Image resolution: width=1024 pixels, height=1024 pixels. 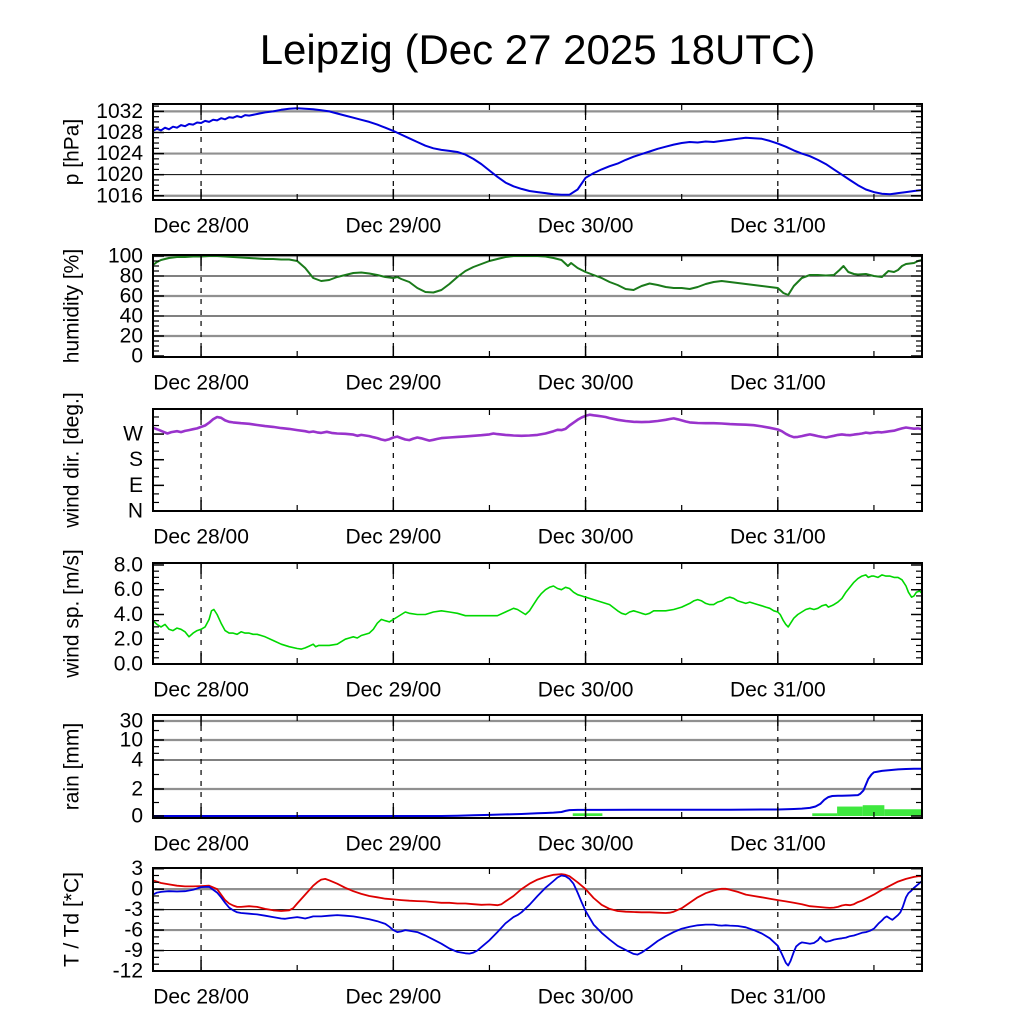 What do you see at coordinates (131, 721) in the screenshot?
I see `ytick-label-rain: 30` at bounding box center [131, 721].